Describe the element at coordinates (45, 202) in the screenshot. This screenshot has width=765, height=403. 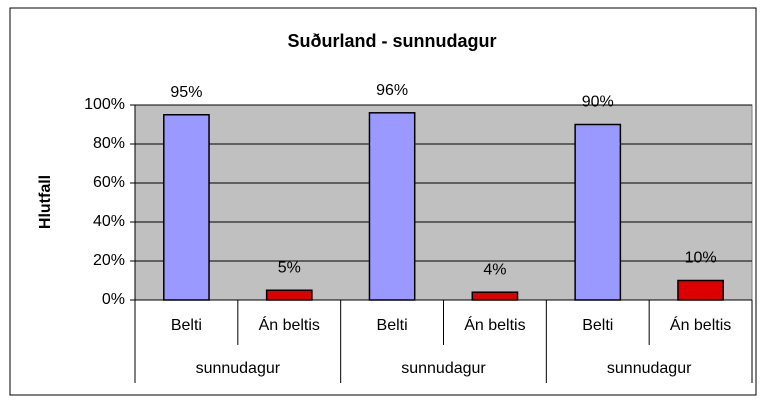
I see `y-axis-label: Hlutfall` at that location.